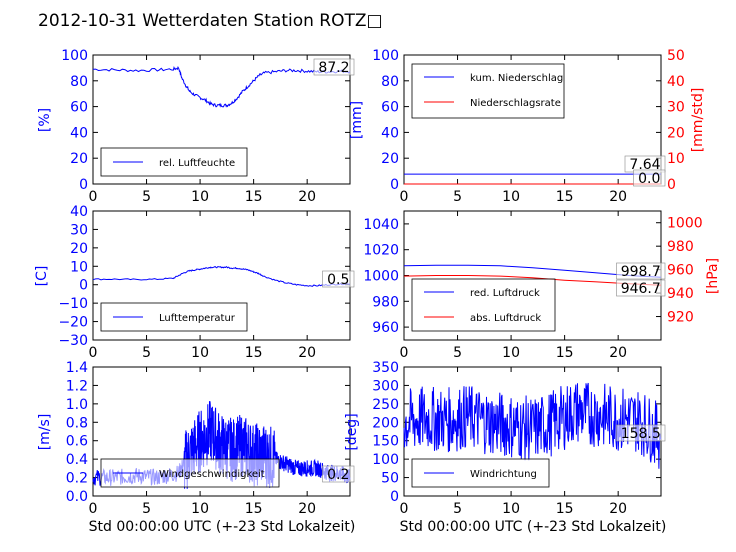  What do you see at coordinates (73, 304) in the screenshot?
I see `y-tick-label: −10` at bounding box center [73, 304].